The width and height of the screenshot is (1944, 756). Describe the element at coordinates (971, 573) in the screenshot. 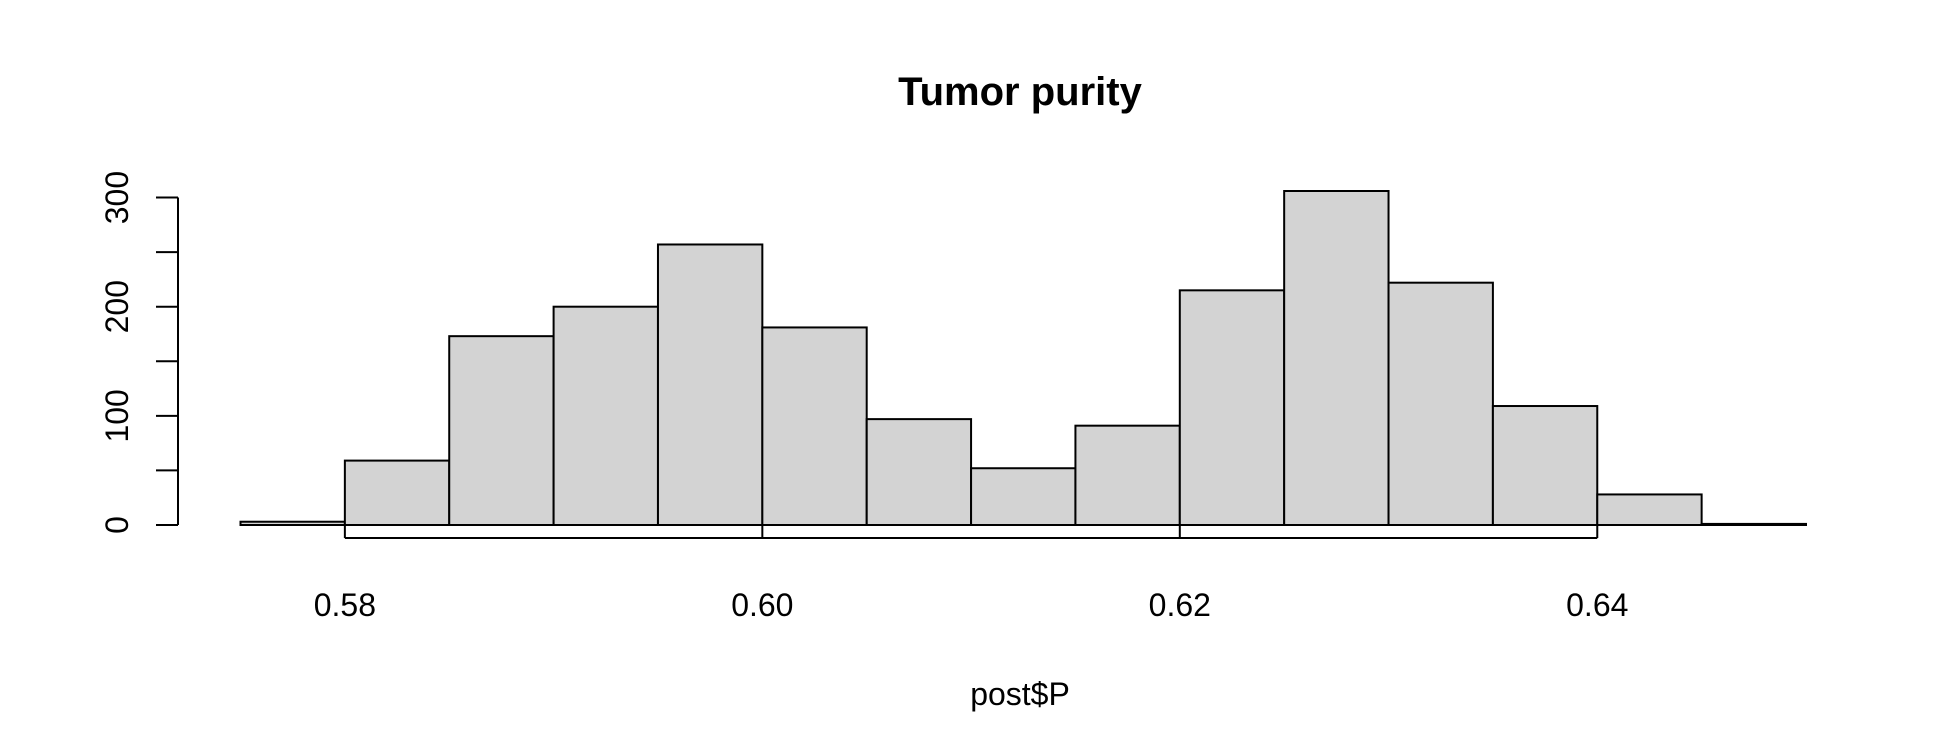

I see `x-axis: 0.58 0.60 0.62 0.64` at that location.